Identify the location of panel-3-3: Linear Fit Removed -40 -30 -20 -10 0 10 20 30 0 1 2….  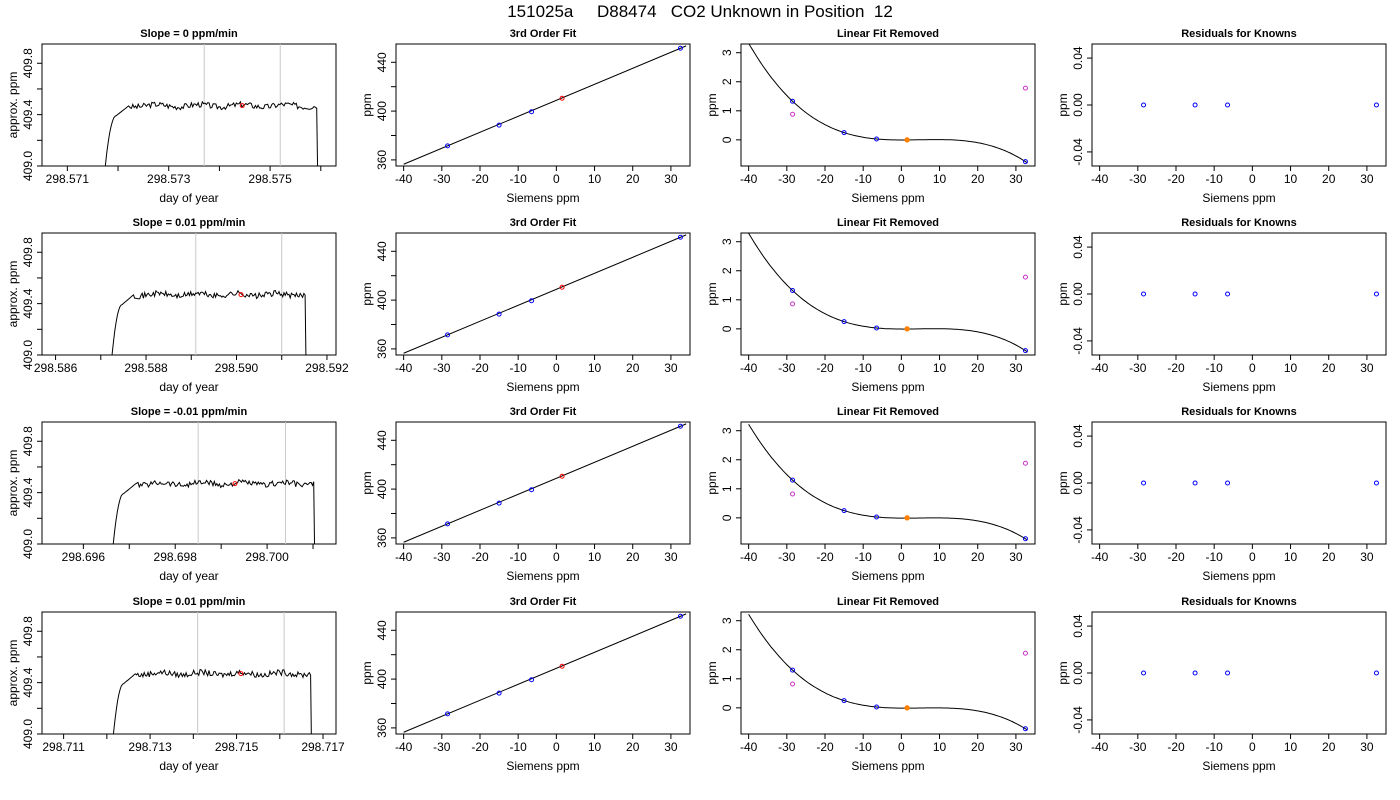
(870, 494).